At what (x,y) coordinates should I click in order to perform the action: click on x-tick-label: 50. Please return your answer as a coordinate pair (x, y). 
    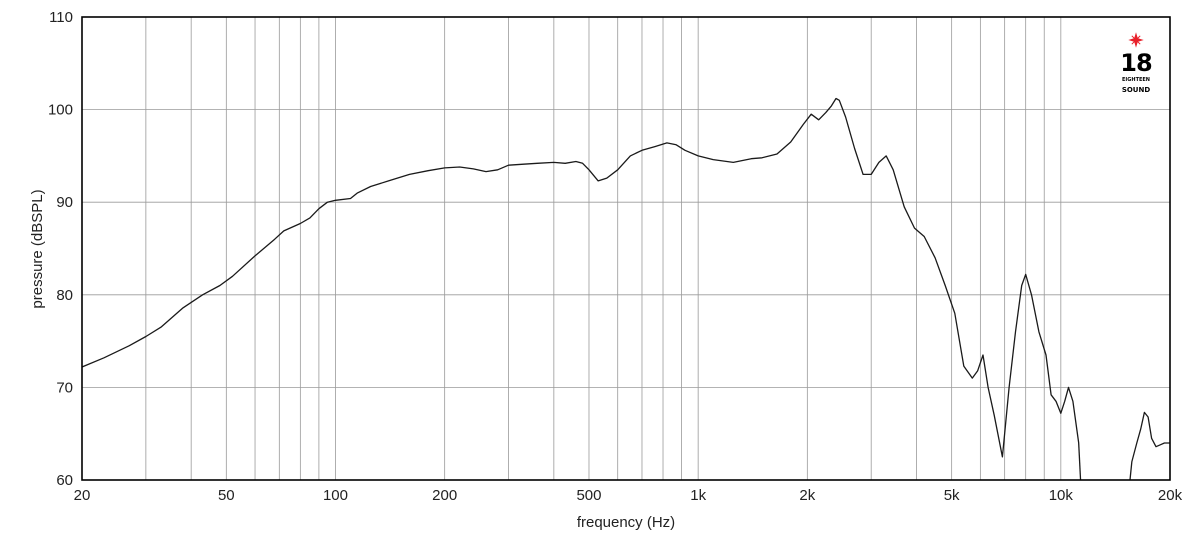
    Looking at the image, I should click on (226, 495).